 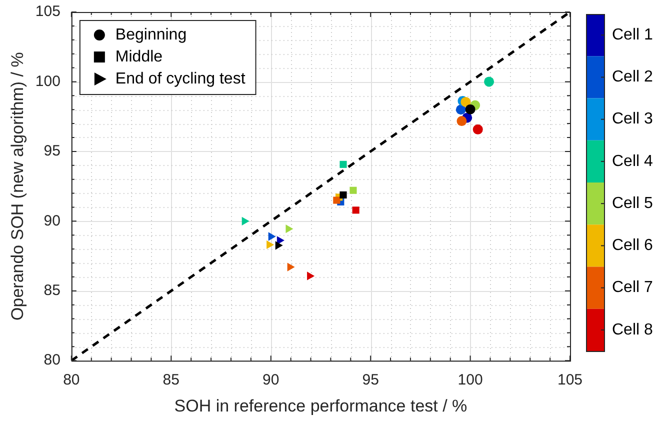 I want to click on legend-label: End of cycling test, so click(x=180, y=79).